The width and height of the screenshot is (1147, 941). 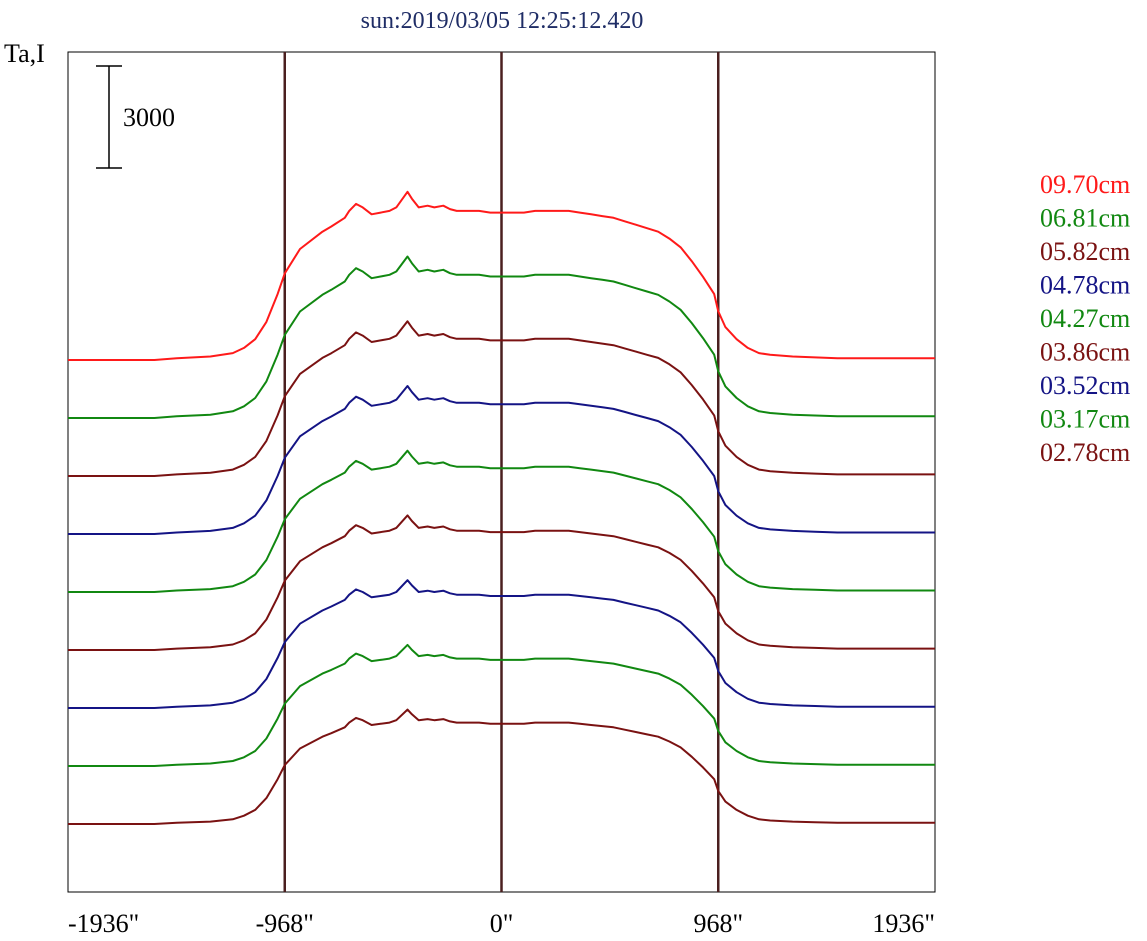 I want to click on series-line-05.82cm, so click(x=501, y=398).